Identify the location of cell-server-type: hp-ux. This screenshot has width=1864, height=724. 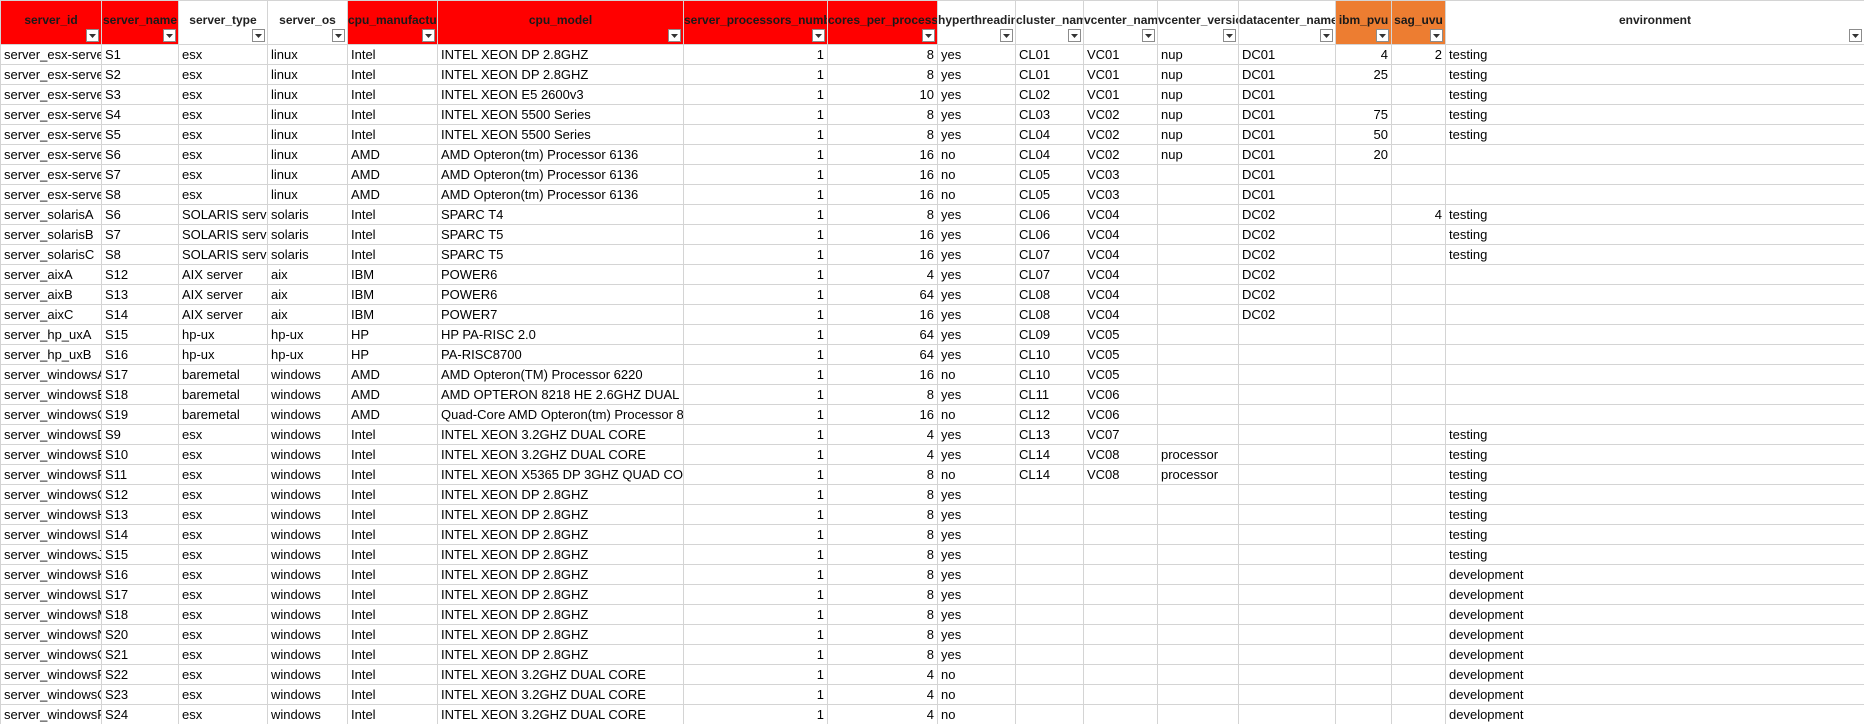
(223, 334).